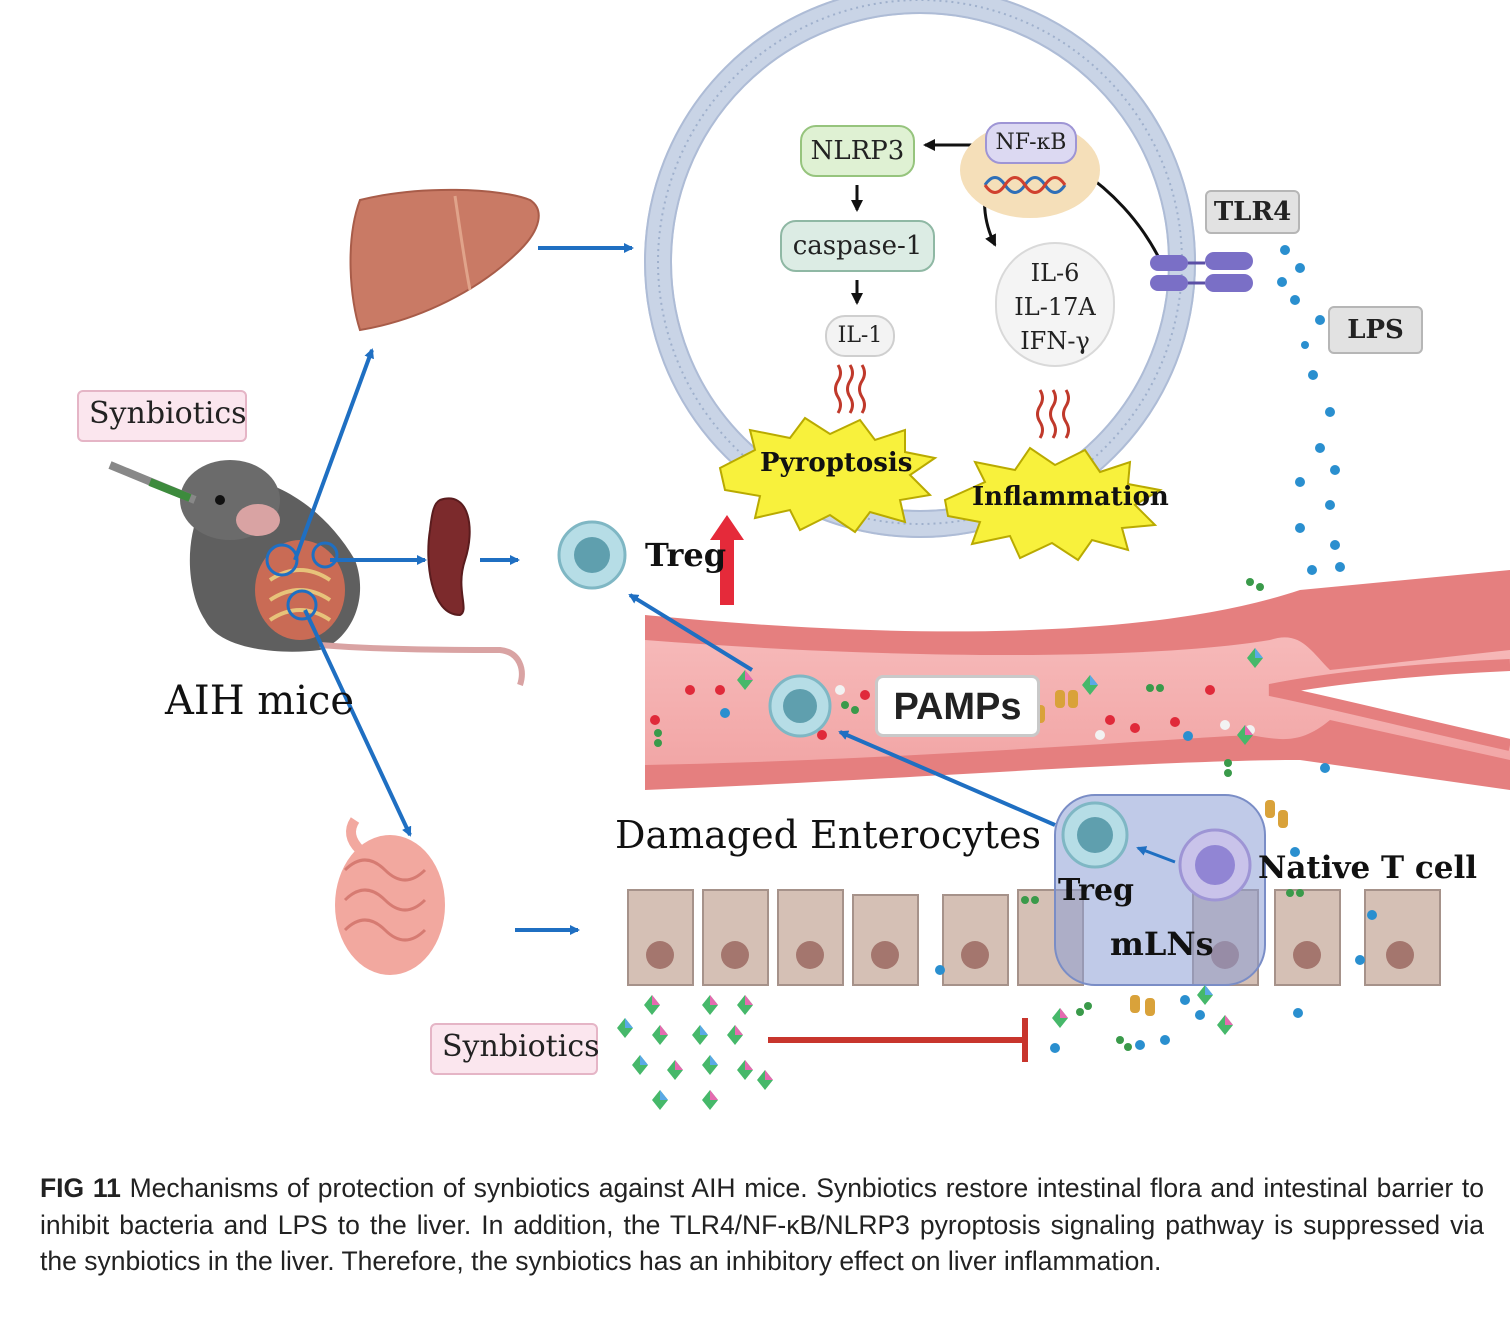 This screenshot has width=1510, height=1317. I want to click on pamps-label: PAMPs, so click(957, 706).